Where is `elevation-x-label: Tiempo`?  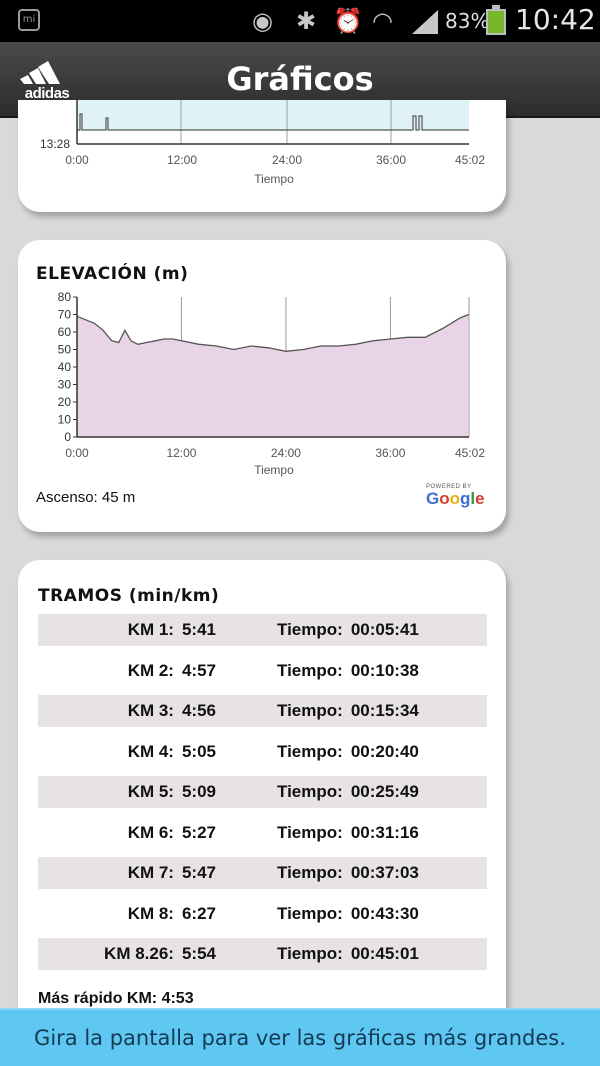 elevation-x-label: Tiempo is located at coordinates (274, 470).